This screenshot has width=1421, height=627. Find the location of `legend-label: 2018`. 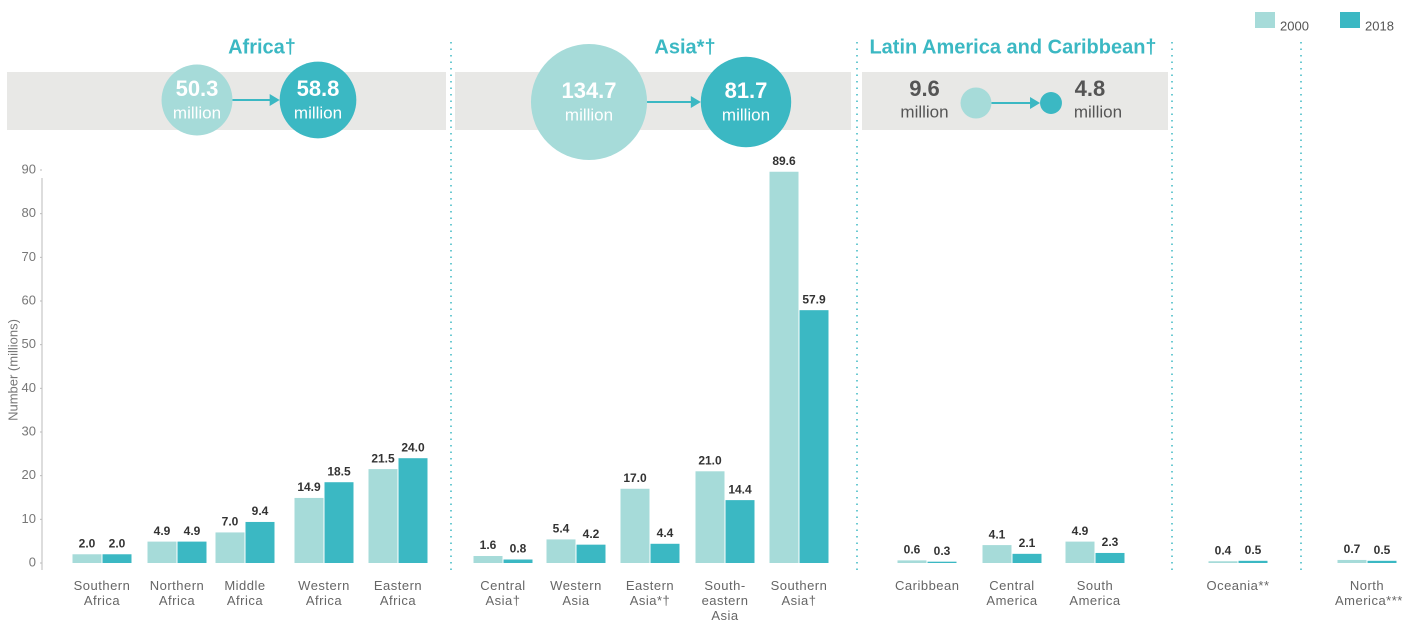

legend-label: 2018 is located at coordinates (1379, 25).